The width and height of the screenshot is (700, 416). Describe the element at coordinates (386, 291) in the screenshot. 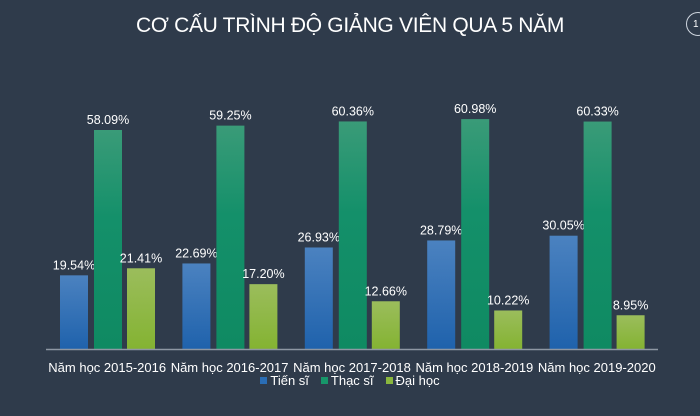

I see `data-label: 12.66%` at that location.